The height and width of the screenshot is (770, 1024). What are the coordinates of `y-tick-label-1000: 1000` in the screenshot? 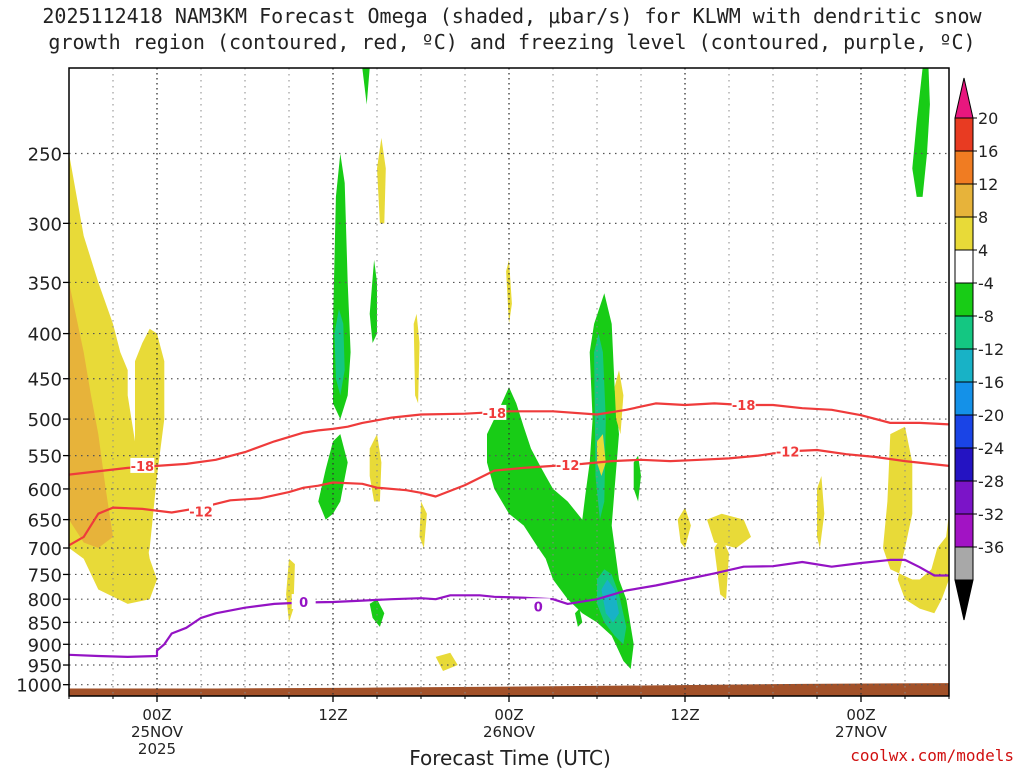 It's located at (39, 686).